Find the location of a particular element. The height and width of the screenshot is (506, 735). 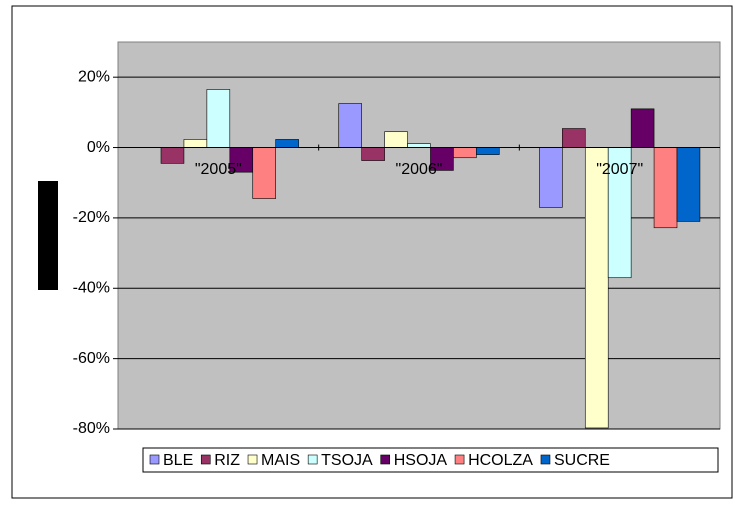

y-tick-label: -20% is located at coordinates (91, 217).